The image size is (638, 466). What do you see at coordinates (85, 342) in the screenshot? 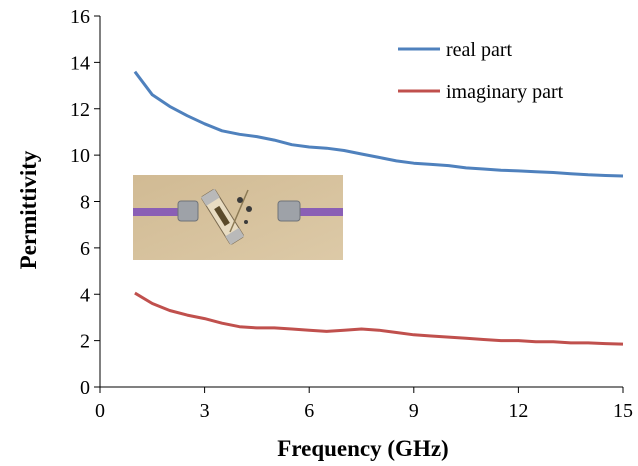
I see `y-tick-label: 2` at bounding box center [85, 342].